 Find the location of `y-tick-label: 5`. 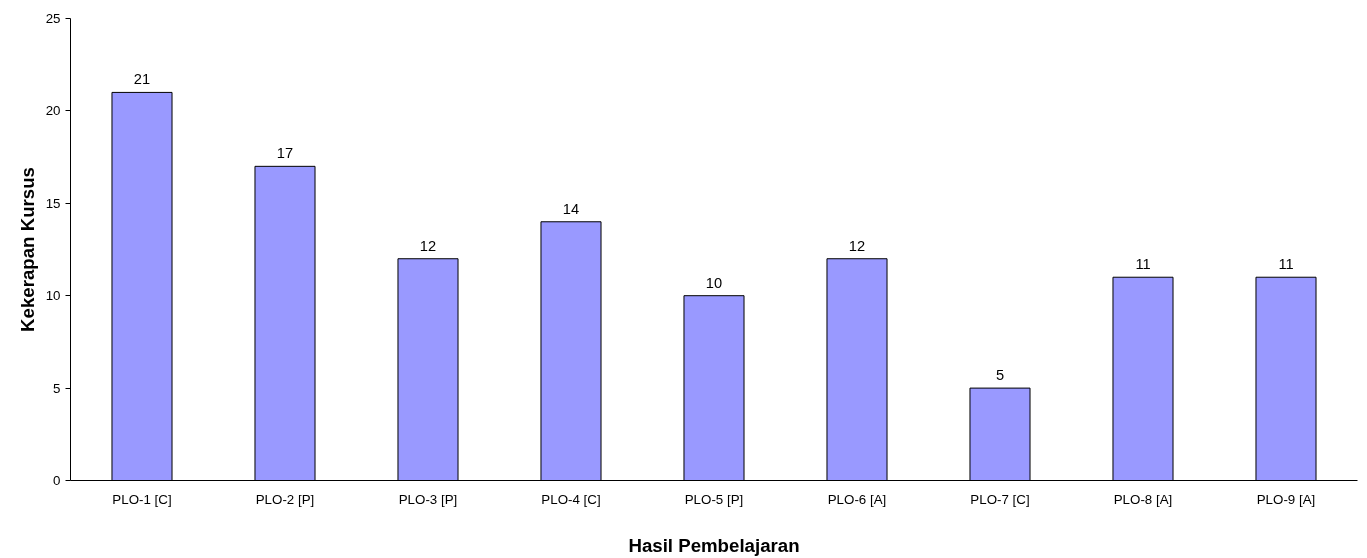

y-tick-label: 5 is located at coordinates (57, 388).